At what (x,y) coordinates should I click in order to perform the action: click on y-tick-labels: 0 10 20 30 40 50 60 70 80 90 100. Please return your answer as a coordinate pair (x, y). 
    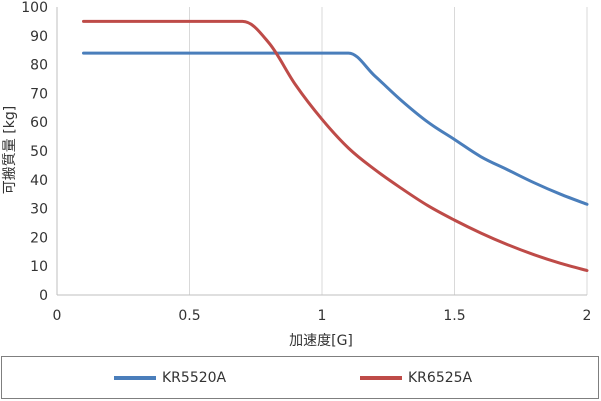
    Looking at the image, I should click on (34, 152).